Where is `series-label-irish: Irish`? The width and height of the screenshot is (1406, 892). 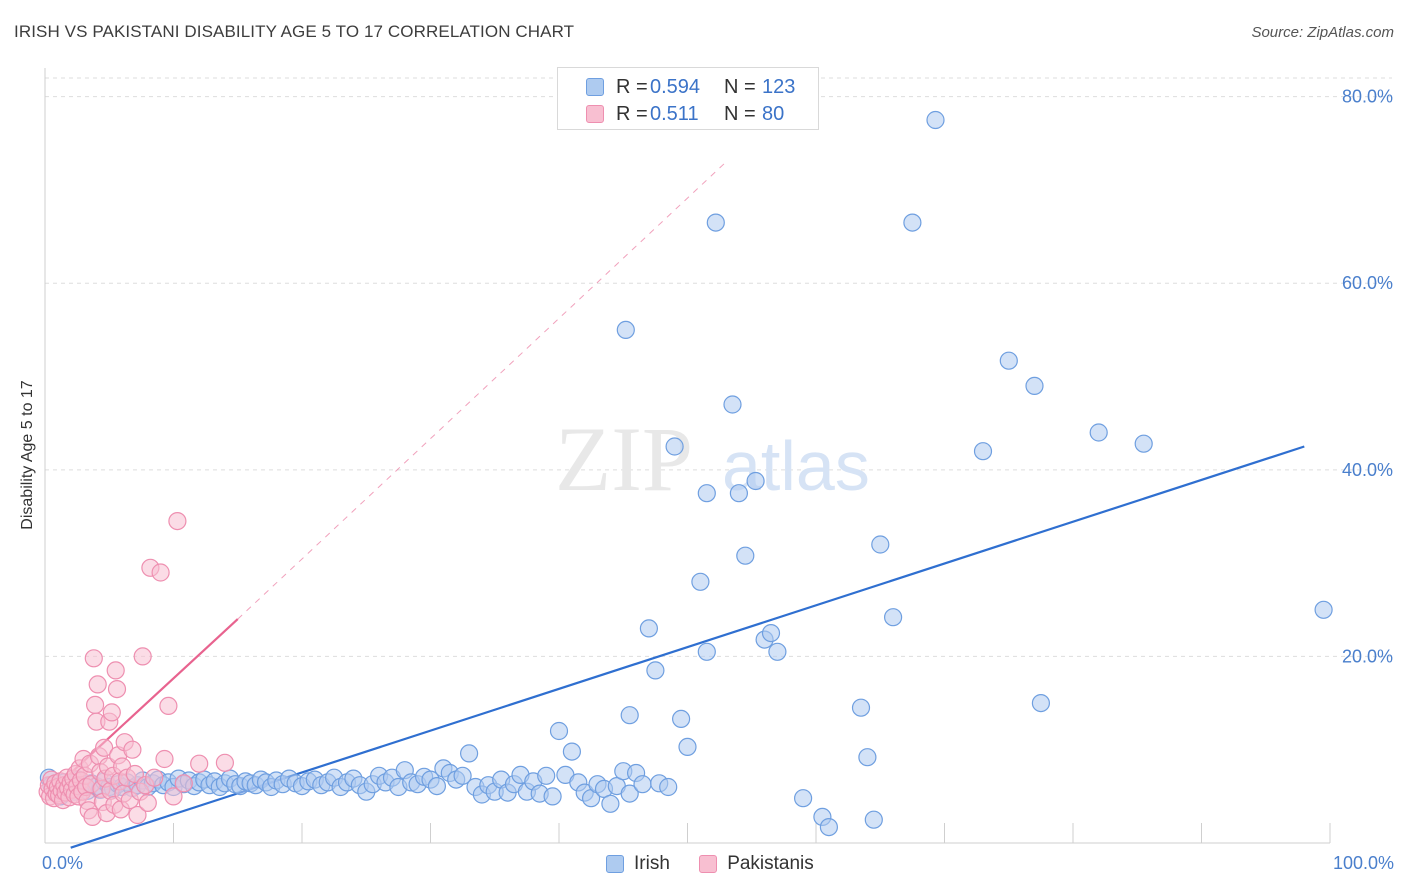
series-label-irish: Irish is located at coordinates (652, 863).